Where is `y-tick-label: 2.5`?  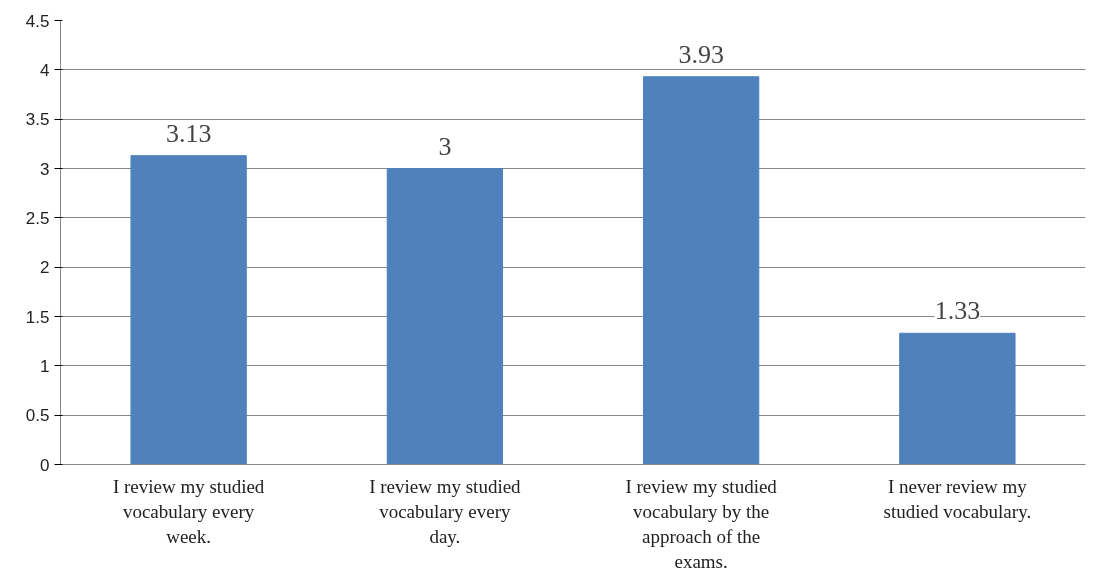 y-tick-label: 2.5 is located at coordinates (37, 218).